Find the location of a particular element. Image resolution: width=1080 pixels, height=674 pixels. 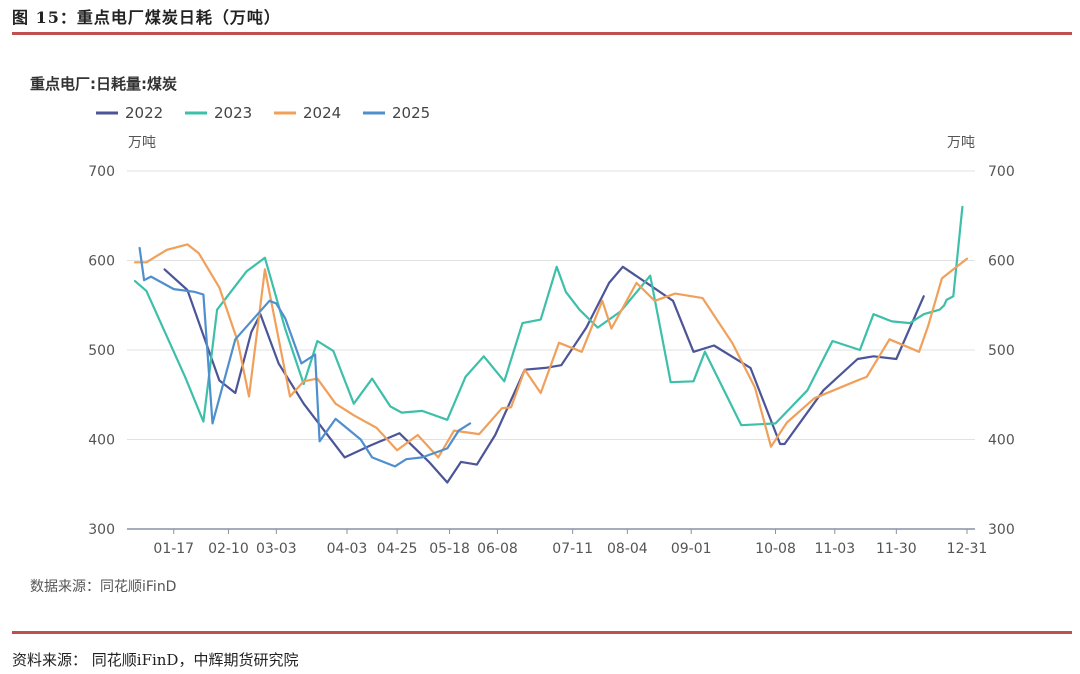

x-tick-label: 04-03 is located at coordinates (347, 549).